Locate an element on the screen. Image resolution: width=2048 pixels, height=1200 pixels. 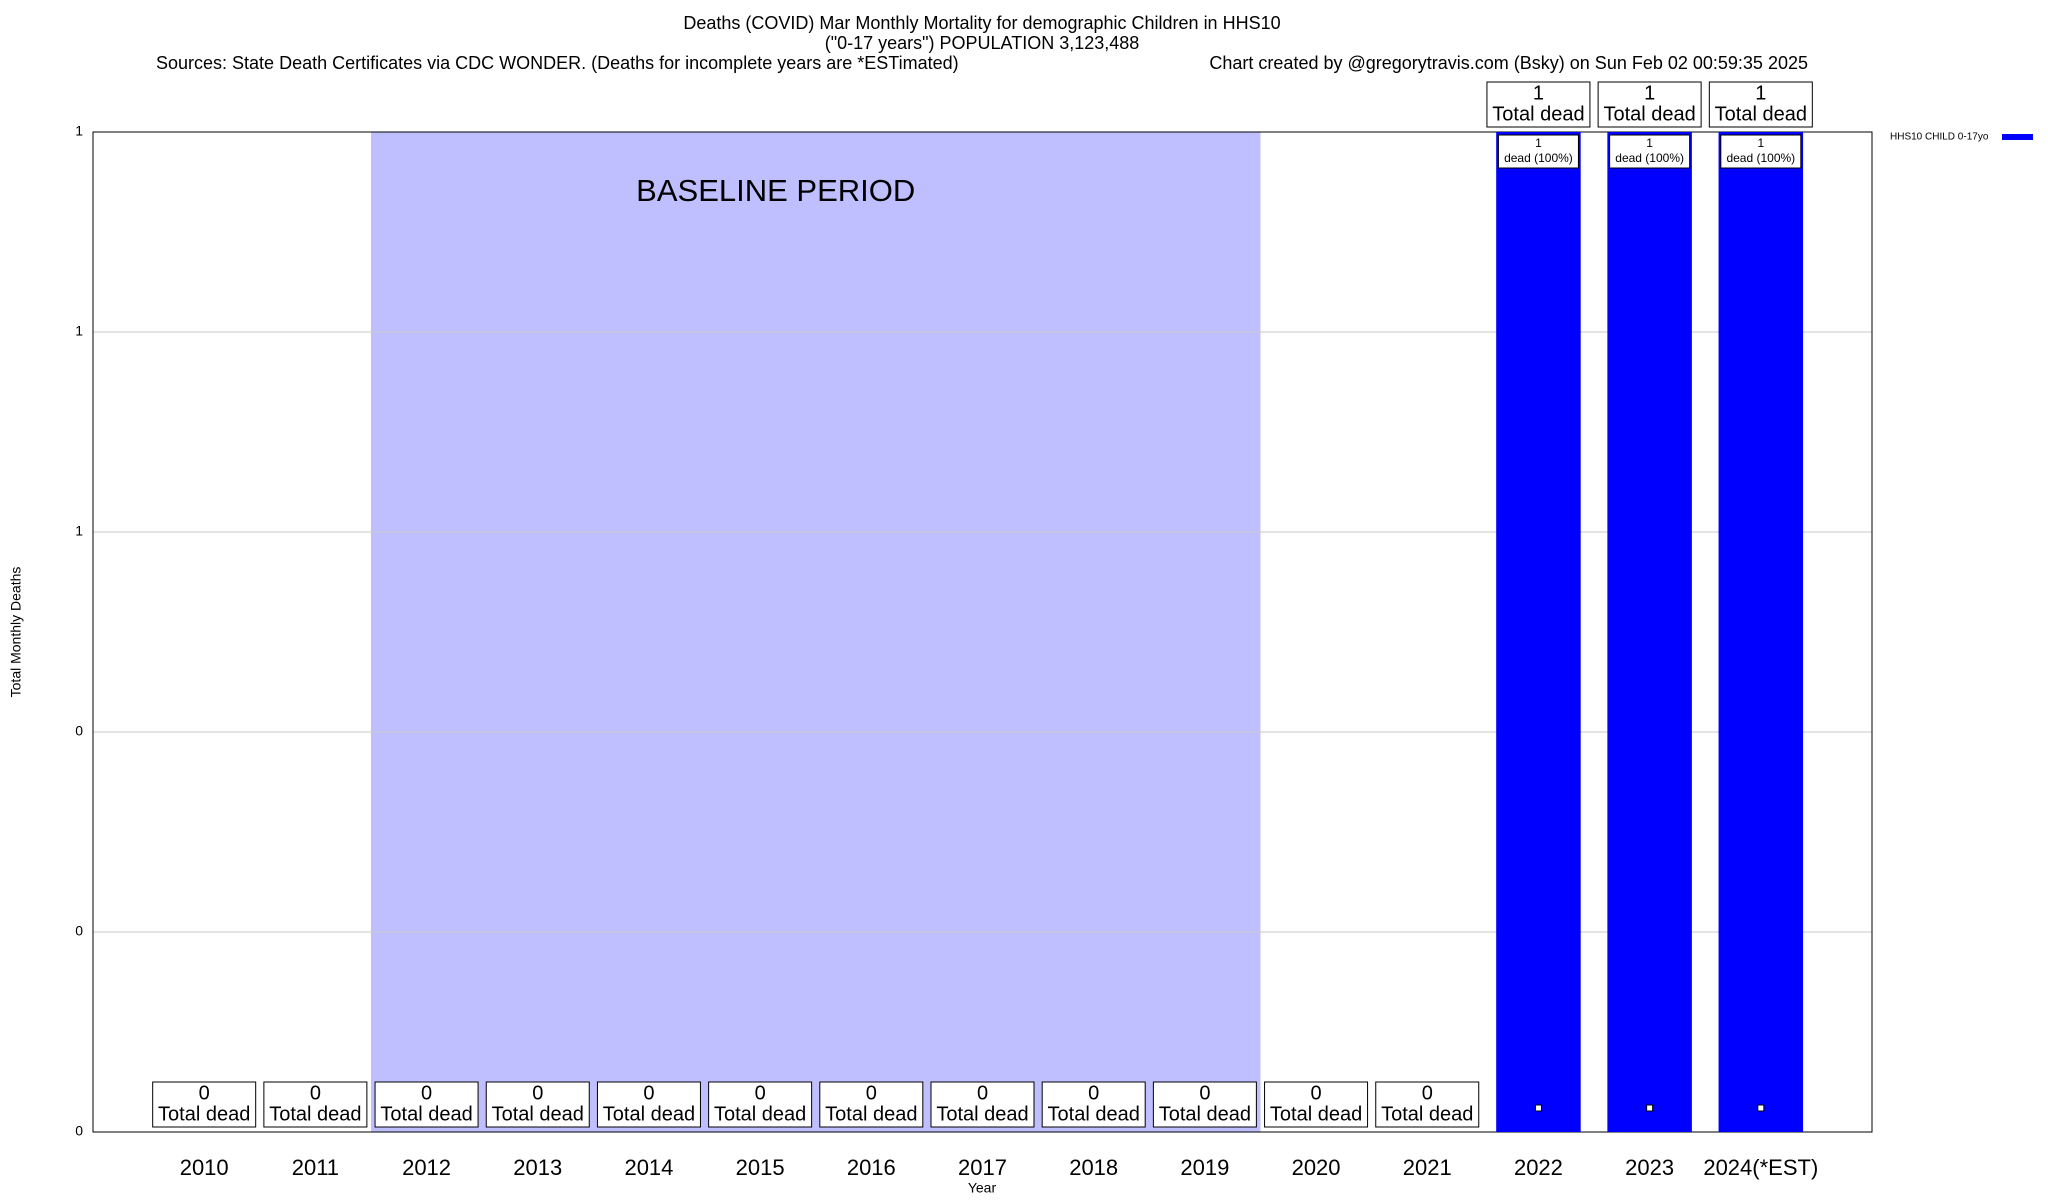
x-tick-label: 2011 is located at coordinates (315, 1167).